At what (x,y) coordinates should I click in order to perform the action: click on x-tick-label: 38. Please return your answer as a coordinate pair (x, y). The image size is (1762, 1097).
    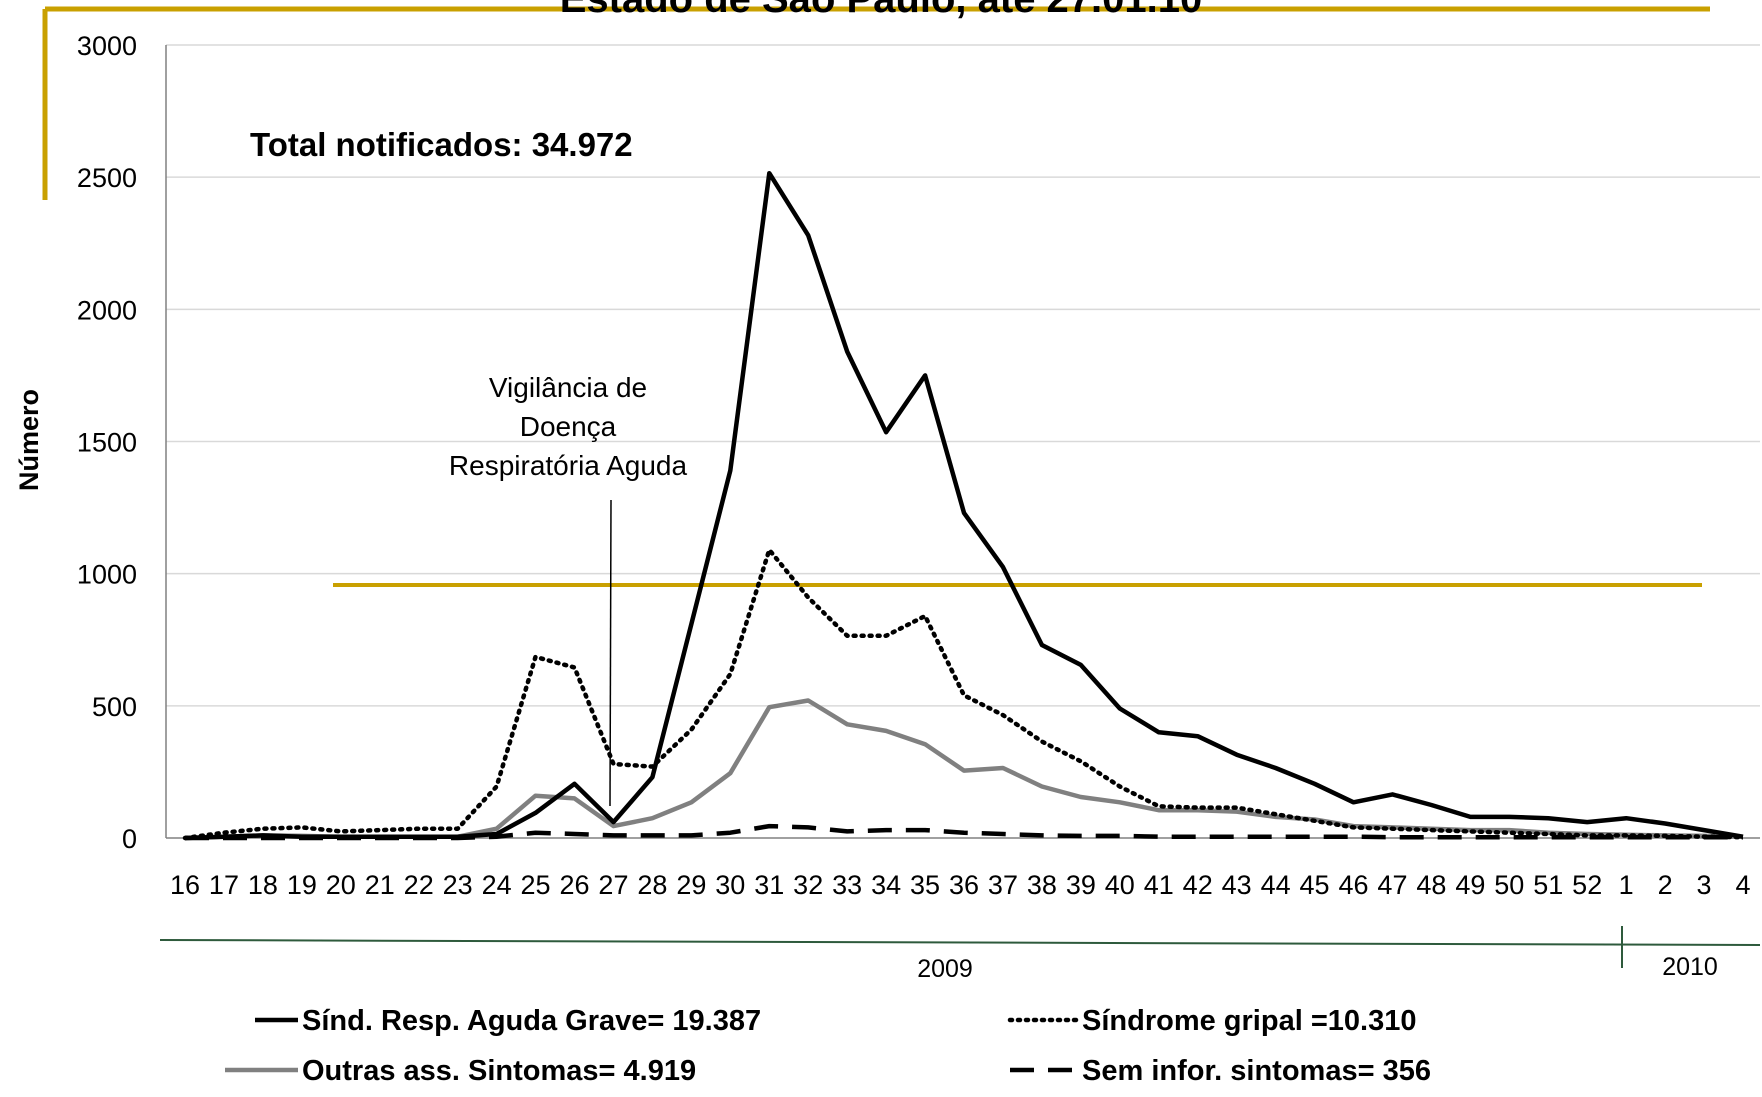
    Looking at the image, I should click on (1042, 885).